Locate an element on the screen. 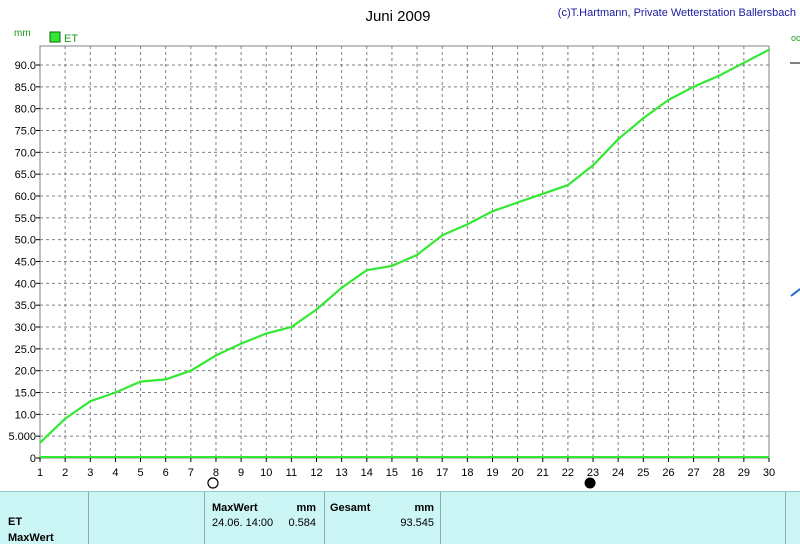 Image resolution: width=800 pixels, height=544 pixels. legend-label: ET is located at coordinates (71, 39).